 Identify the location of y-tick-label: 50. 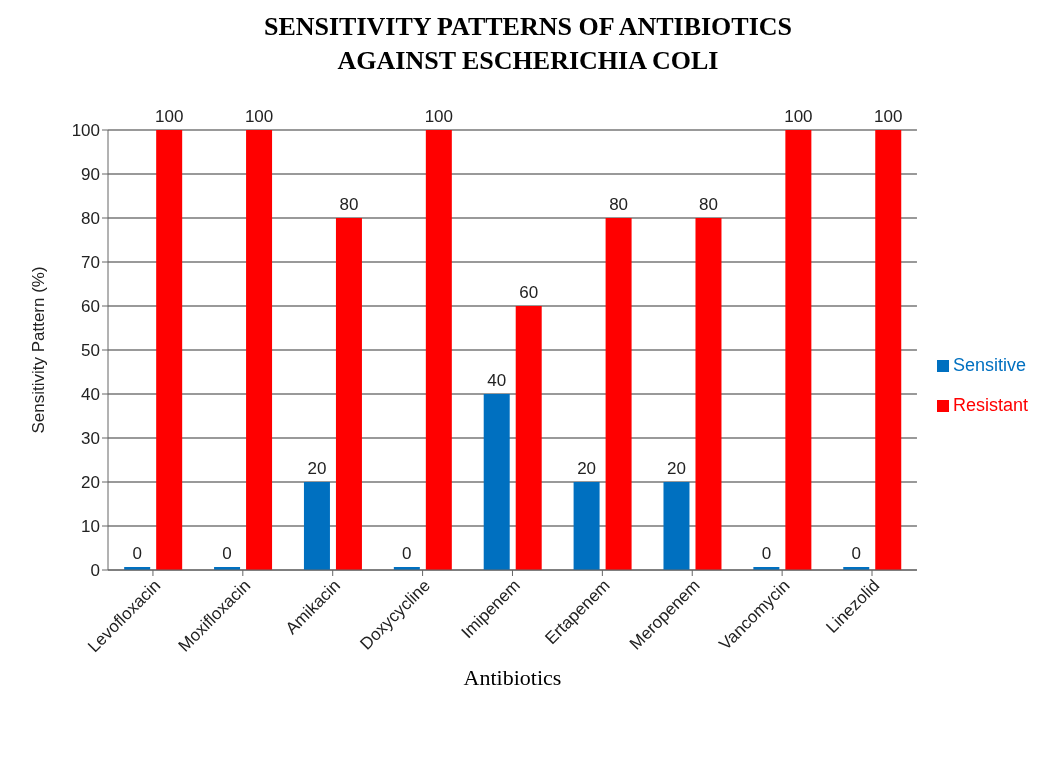
(90, 351).